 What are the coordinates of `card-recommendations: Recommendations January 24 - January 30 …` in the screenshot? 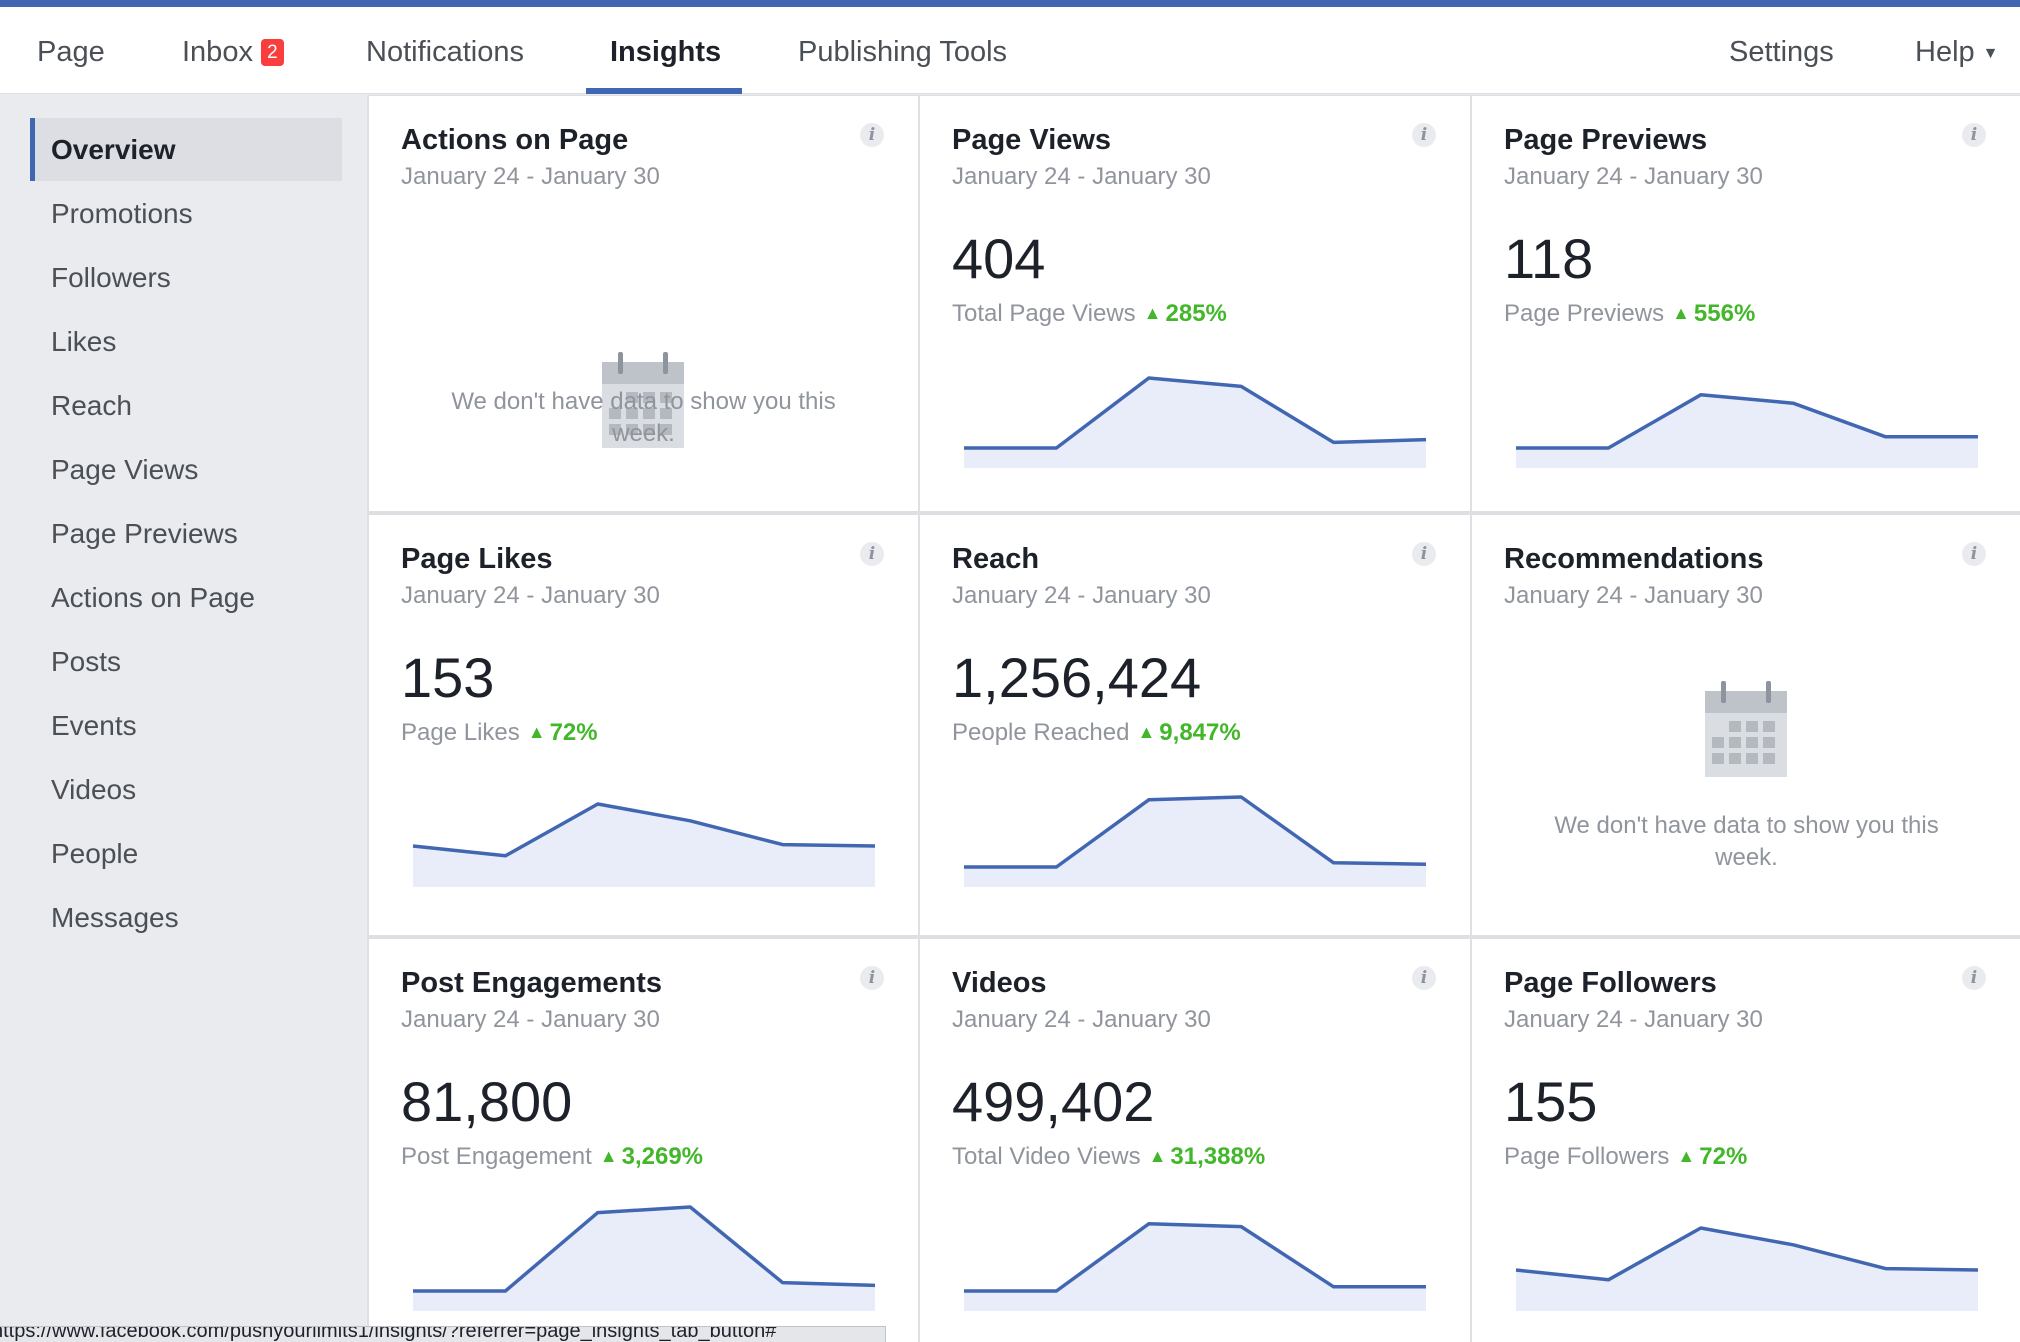 It's located at (1746, 725).